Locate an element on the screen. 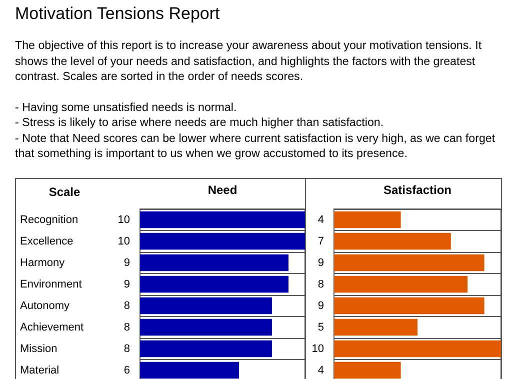 This screenshot has width=514, height=379. y-tick-label: Harmony is located at coordinates (43, 262).